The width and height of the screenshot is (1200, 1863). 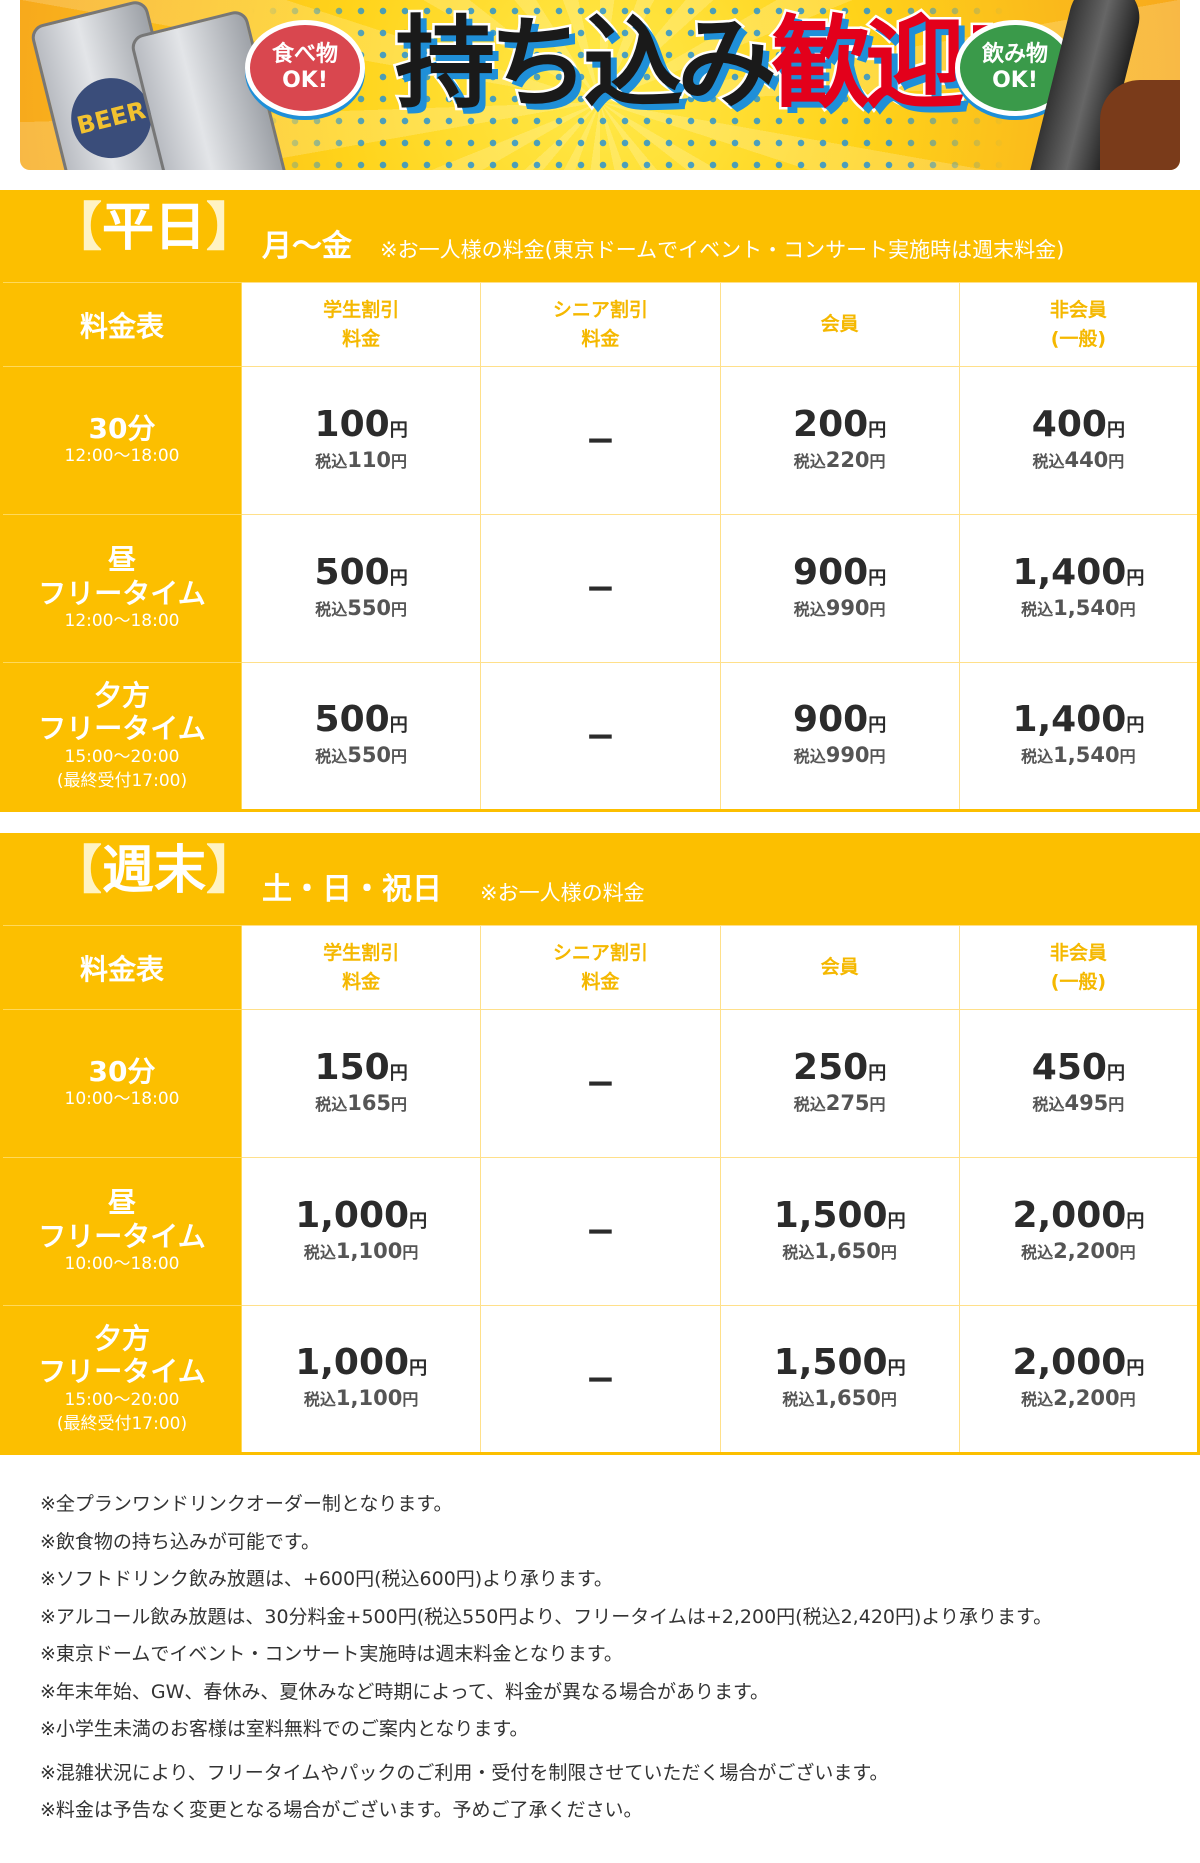 What do you see at coordinates (122, 621) in the screenshot?
I see `plan-time: 12:00〜18:00` at bounding box center [122, 621].